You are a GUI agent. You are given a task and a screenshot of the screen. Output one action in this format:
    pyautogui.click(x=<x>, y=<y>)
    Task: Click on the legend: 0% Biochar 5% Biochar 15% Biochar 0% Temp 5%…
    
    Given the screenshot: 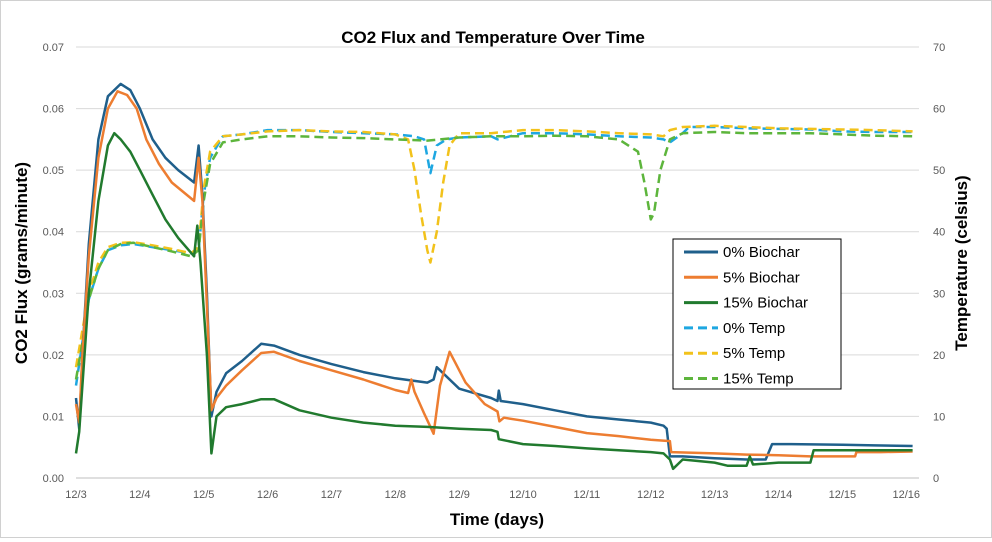 What is the action you would take?
    pyautogui.click(x=757, y=314)
    